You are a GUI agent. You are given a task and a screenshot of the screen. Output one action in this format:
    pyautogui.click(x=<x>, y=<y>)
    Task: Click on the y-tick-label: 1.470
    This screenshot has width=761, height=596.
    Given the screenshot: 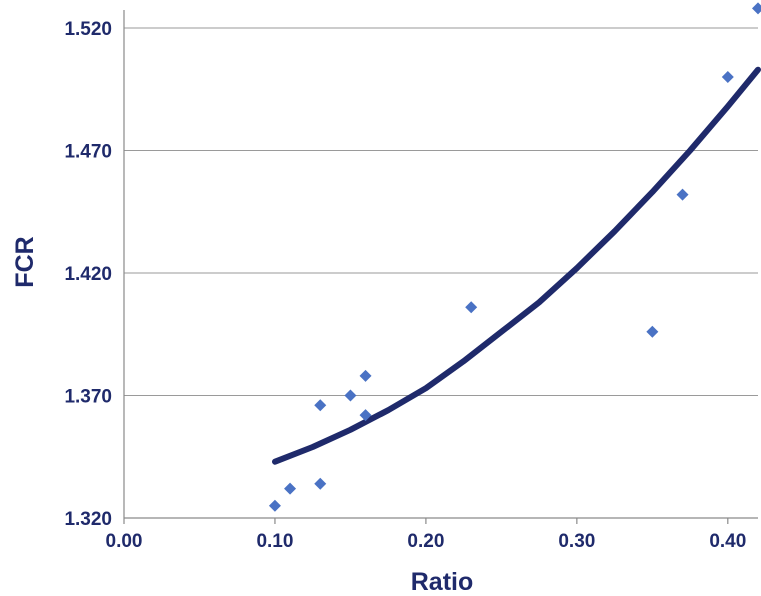 What is the action you would take?
    pyautogui.click(x=88, y=152)
    